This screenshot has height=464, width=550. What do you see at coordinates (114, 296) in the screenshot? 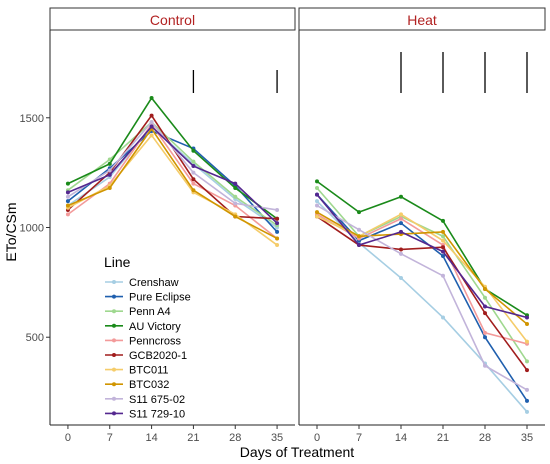
I see `legend-swatch-point-pure-eclipse` at bounding box center [114, 296].